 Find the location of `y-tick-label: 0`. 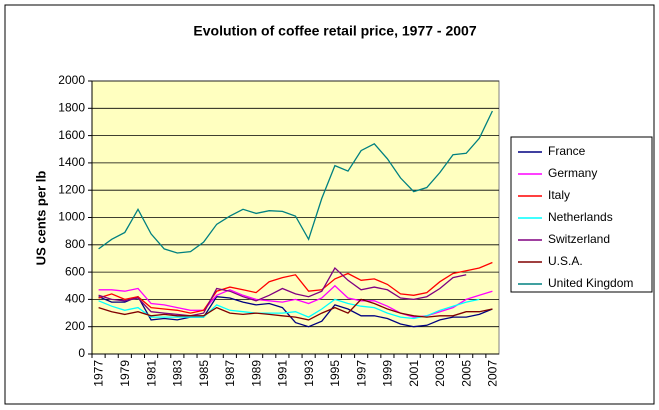

y-tick-label: 0 is located at coordinates (81, 353).